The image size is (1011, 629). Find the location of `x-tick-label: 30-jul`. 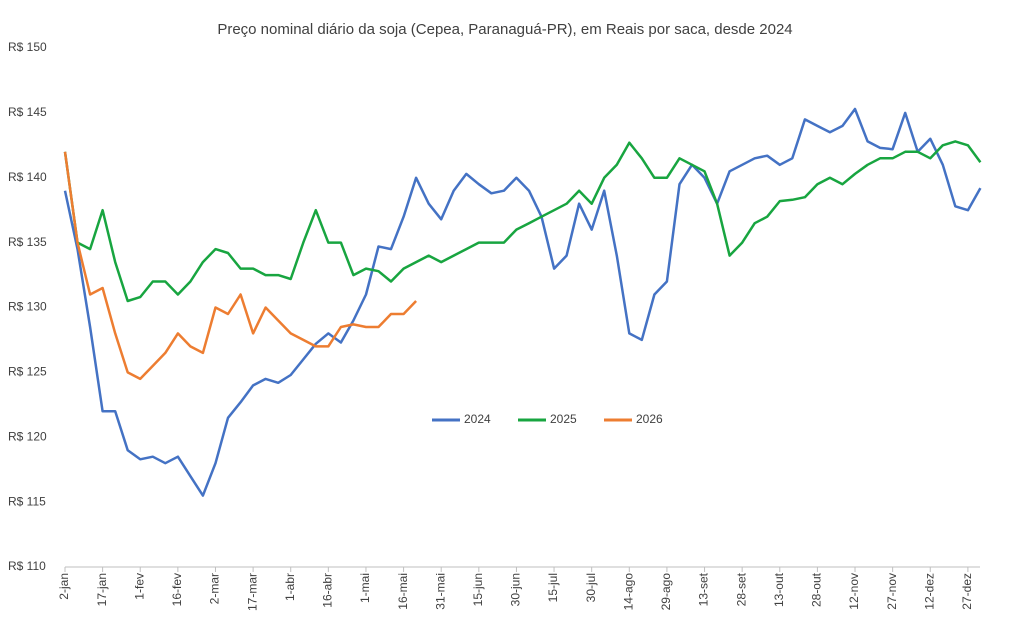

x-tick-label: 30-jul is located at coordinates (591, 587).